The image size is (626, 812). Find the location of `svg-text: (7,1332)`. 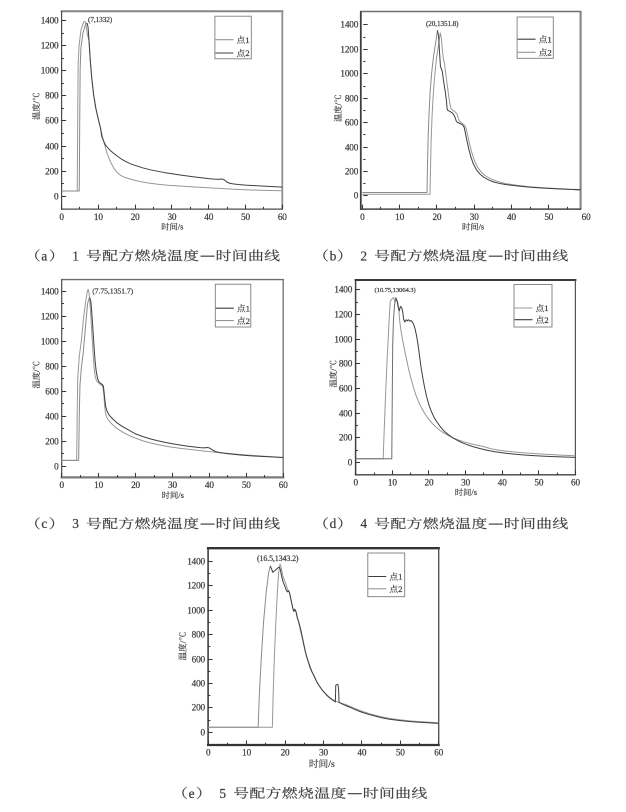

svg-text: (7,1332) is located at coordinates (100, 19).